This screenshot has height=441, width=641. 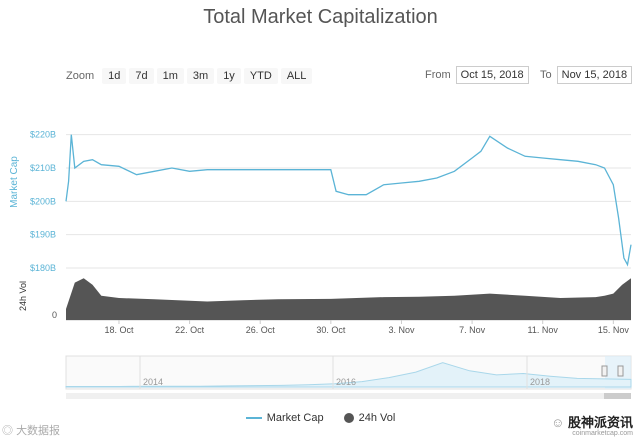 I want to click on x-tick-label: 15. Nov, so click(x=614, y=330).